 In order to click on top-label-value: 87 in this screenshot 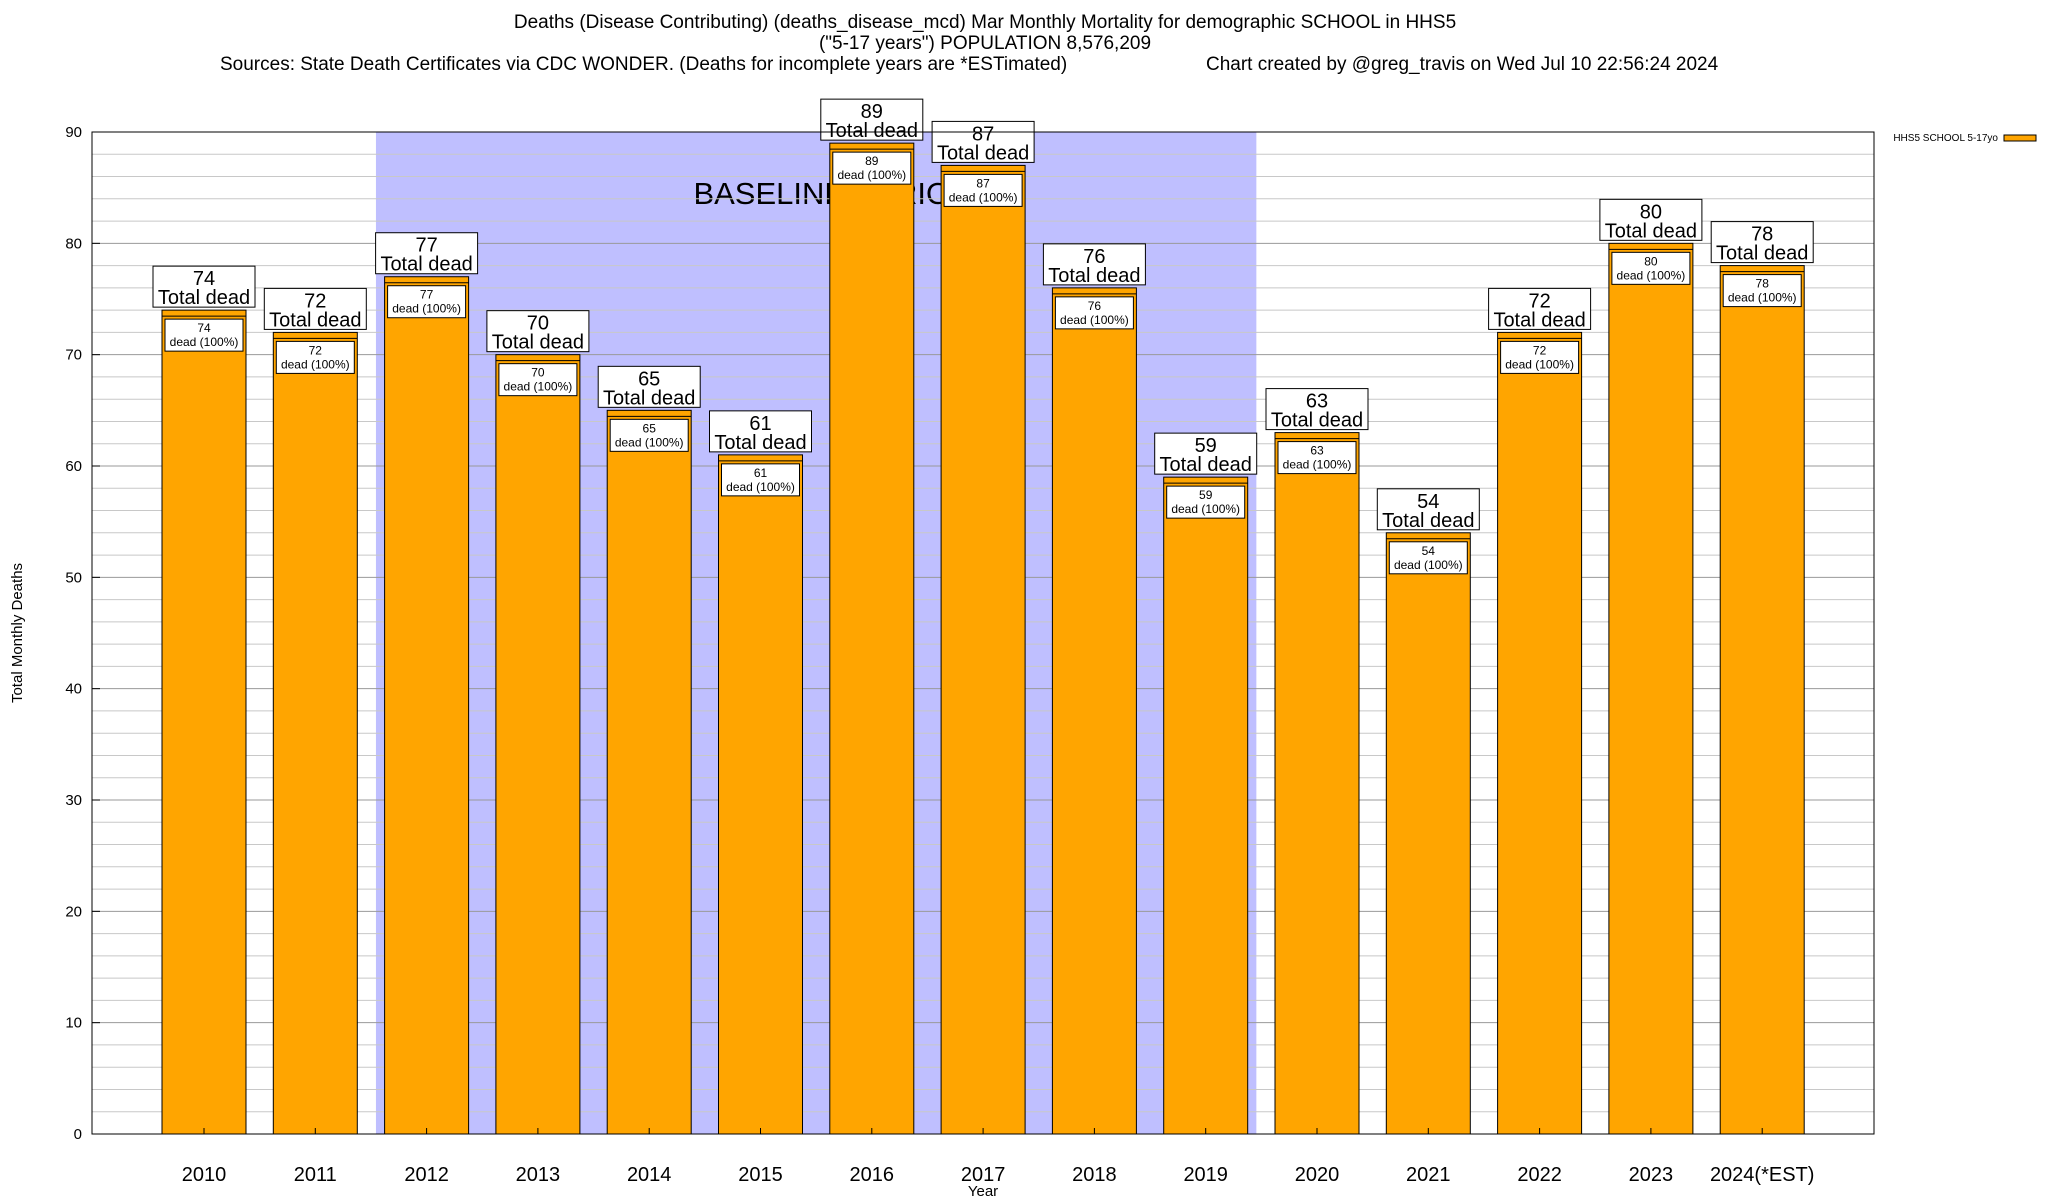, I will do `click(983, 134)`.